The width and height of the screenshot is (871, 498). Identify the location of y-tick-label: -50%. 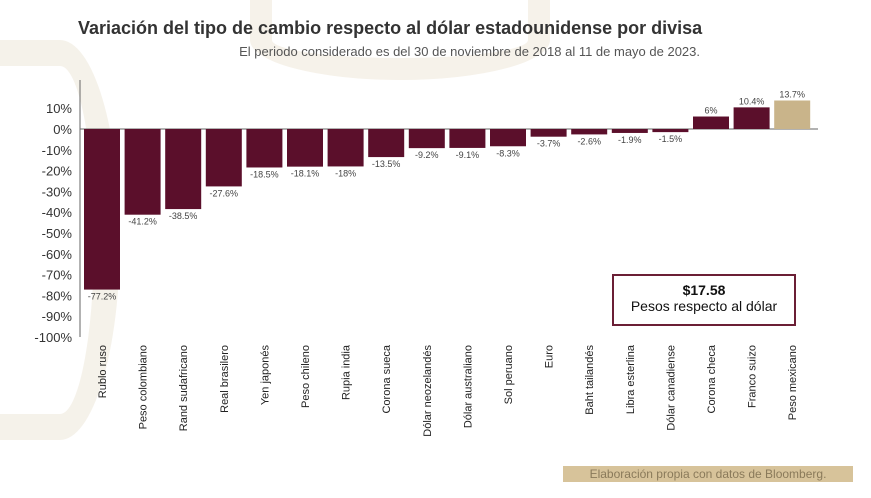
(57, 233).